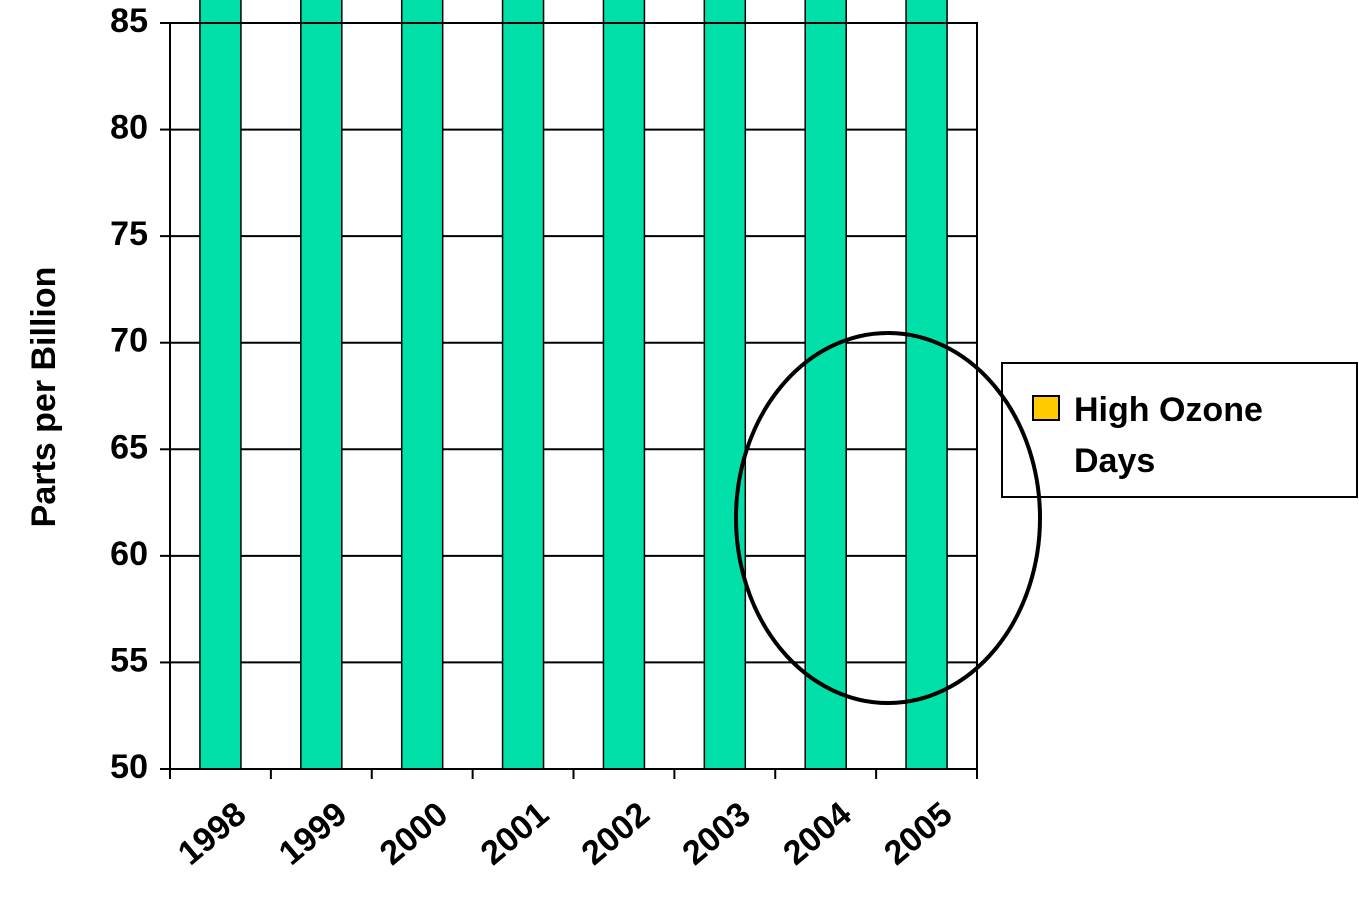 Image resolution: width=1359 pixels, height=923 pixels. Describe the element at coordinates (725, 385) in the screenshot. I see `bar-segment-2003-base` at that location.